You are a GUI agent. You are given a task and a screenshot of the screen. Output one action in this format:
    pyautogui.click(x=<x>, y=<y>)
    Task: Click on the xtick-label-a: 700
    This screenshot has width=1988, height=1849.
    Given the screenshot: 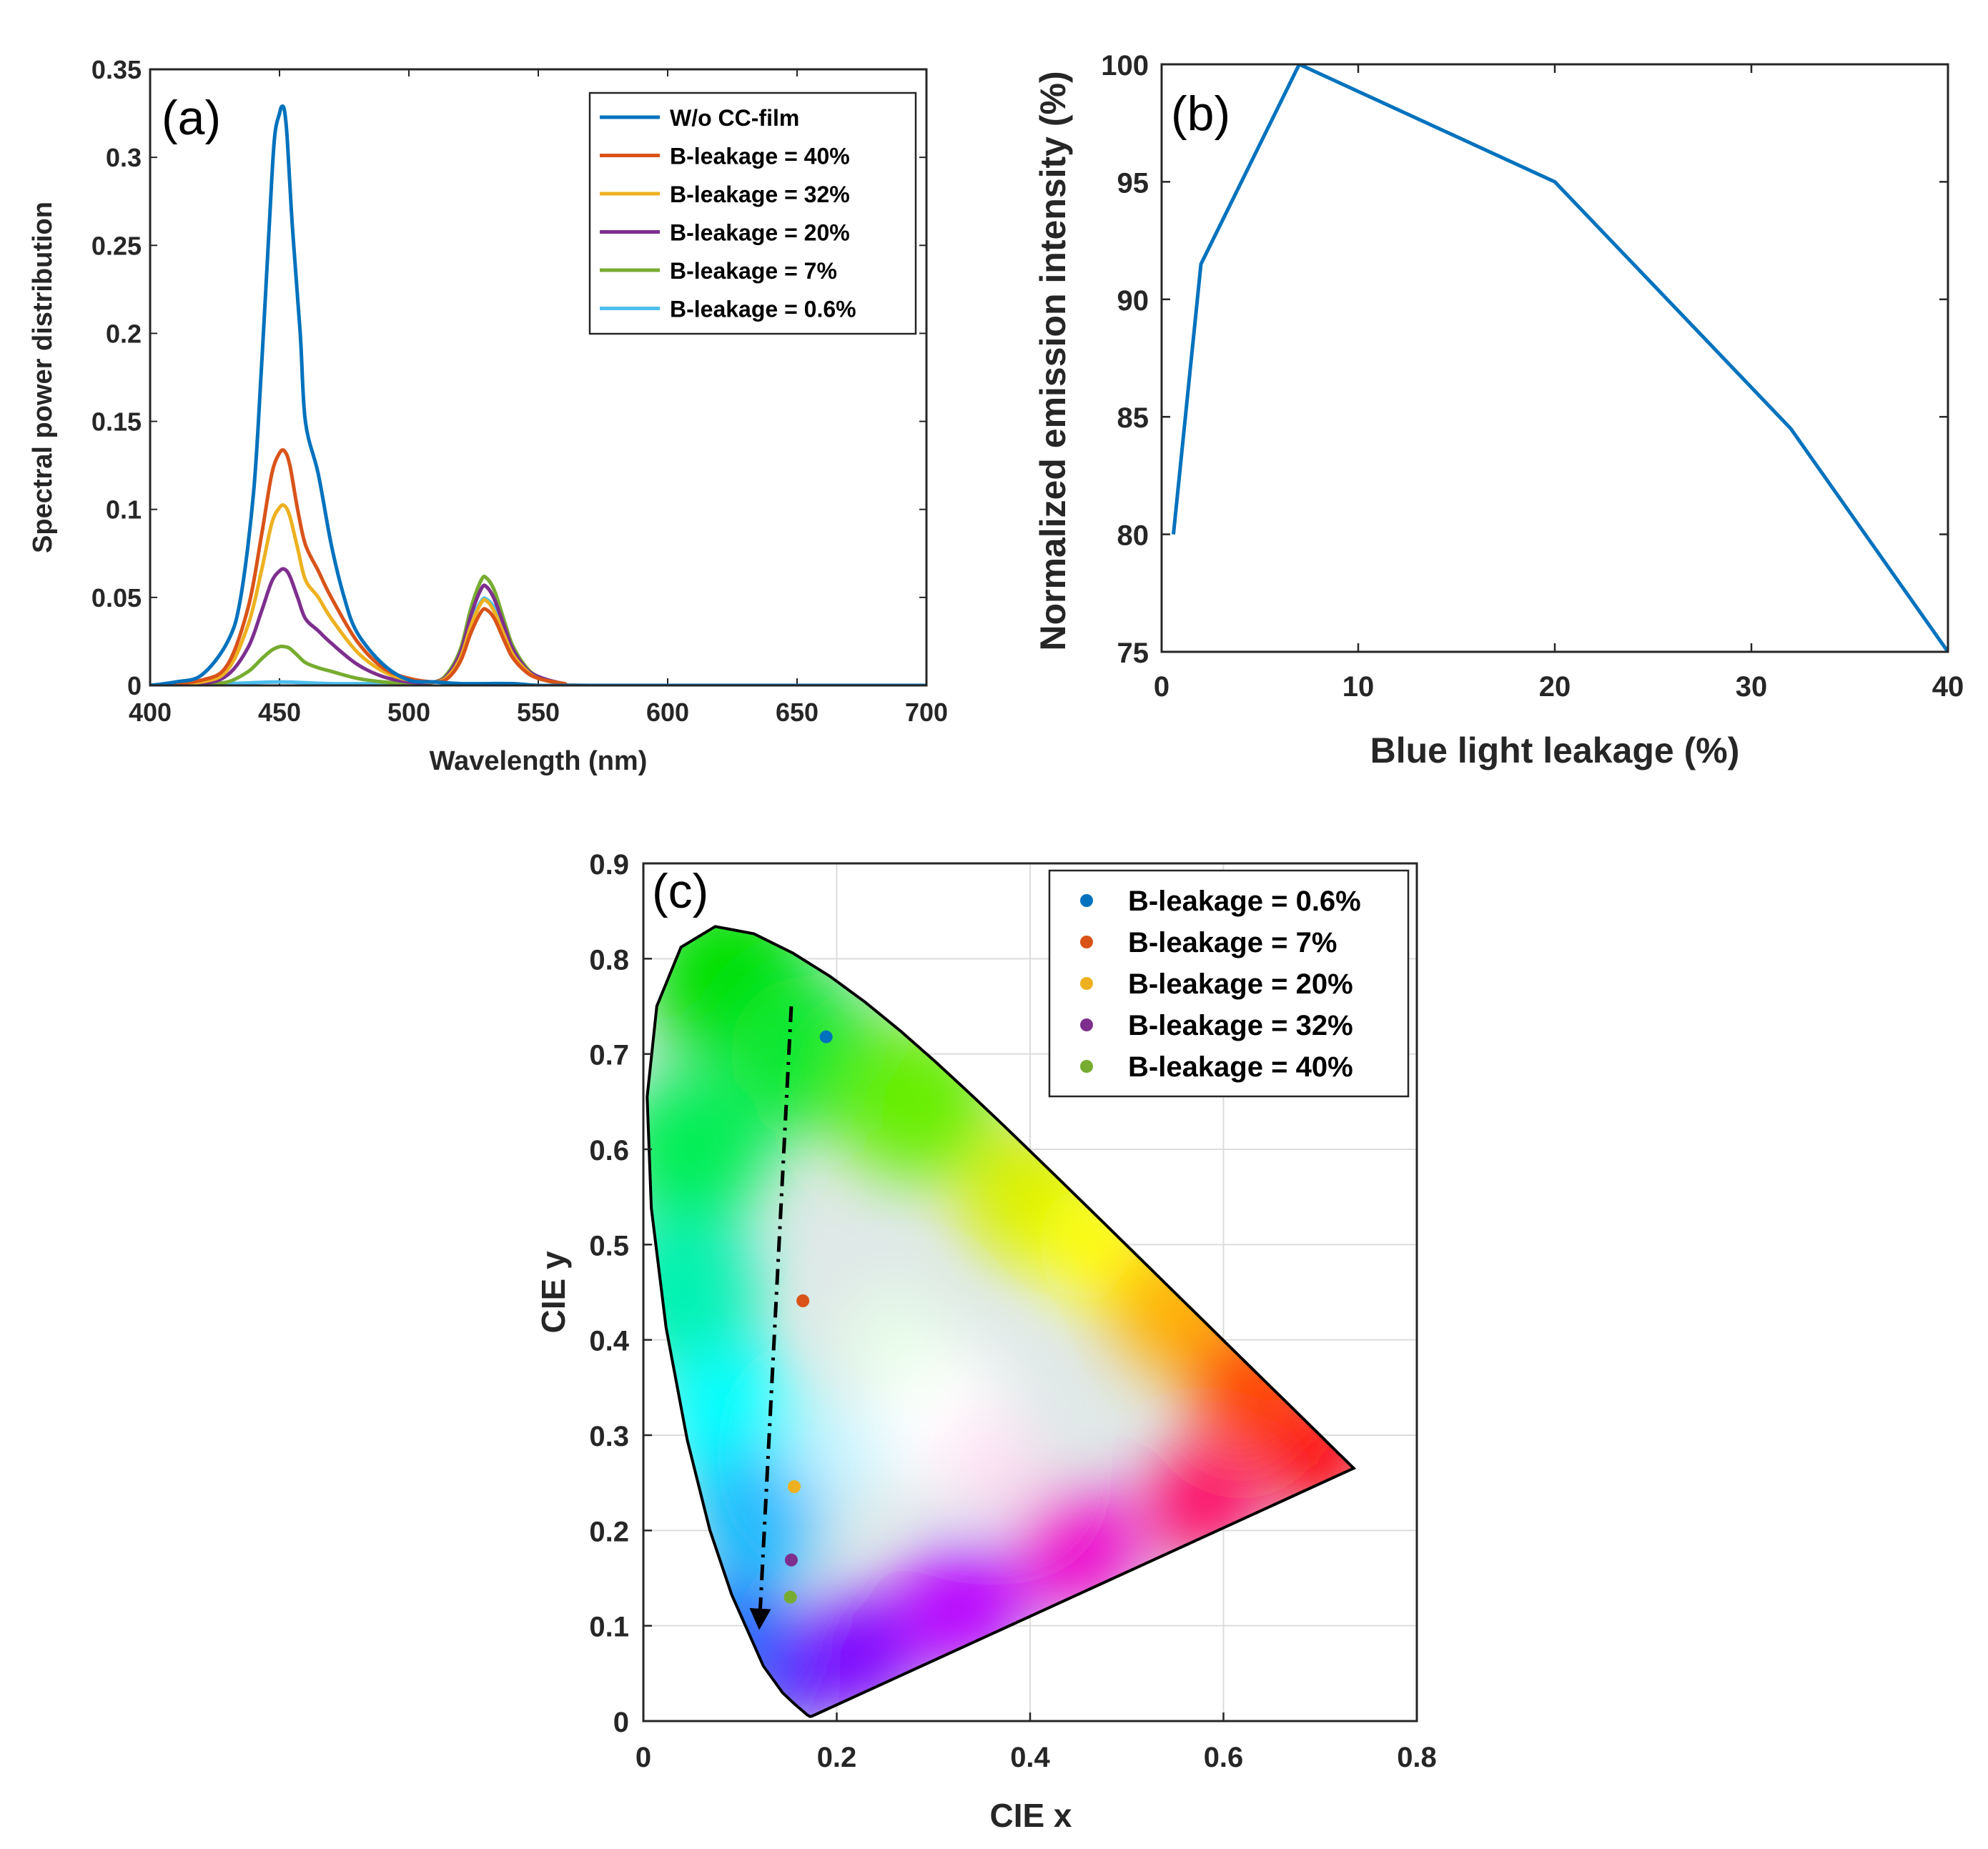 What is the action you would take?
    pyautogui.click(x=926, y=712)
    